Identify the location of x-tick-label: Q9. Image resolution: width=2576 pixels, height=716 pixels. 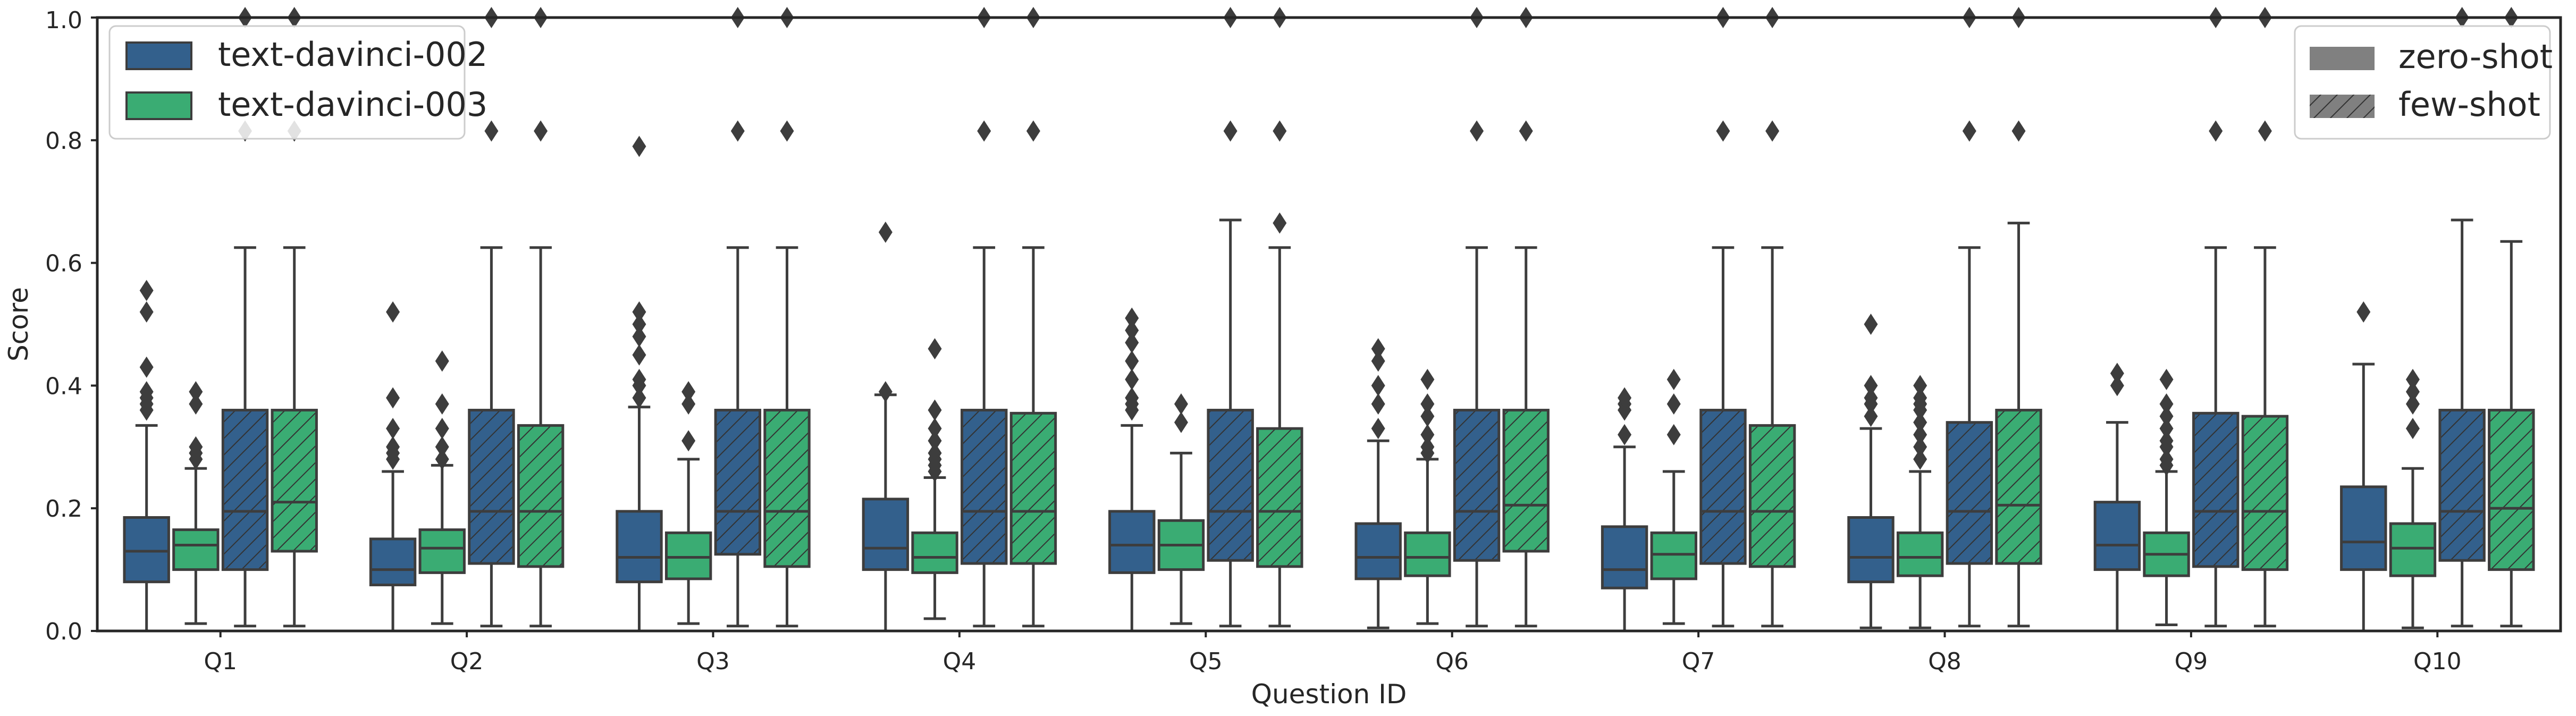
(2191, 661).